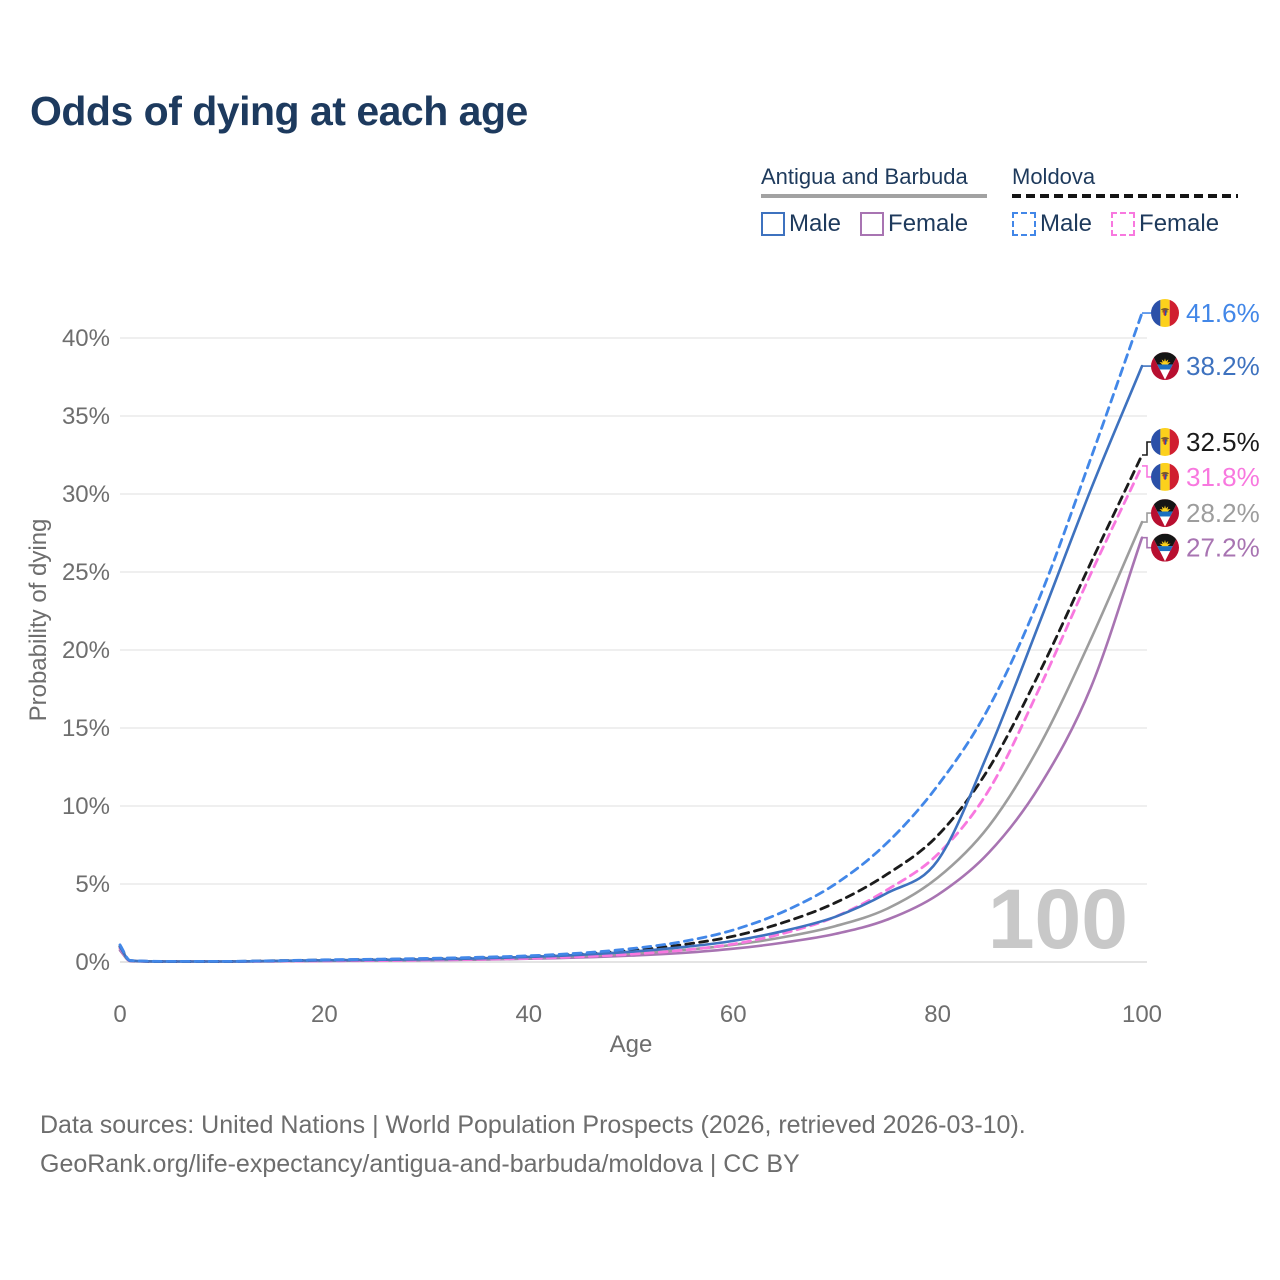 The width and height of the screenshot is (1280, 1280). I want to click on x-tick-label: 40, so click(528, 1014).